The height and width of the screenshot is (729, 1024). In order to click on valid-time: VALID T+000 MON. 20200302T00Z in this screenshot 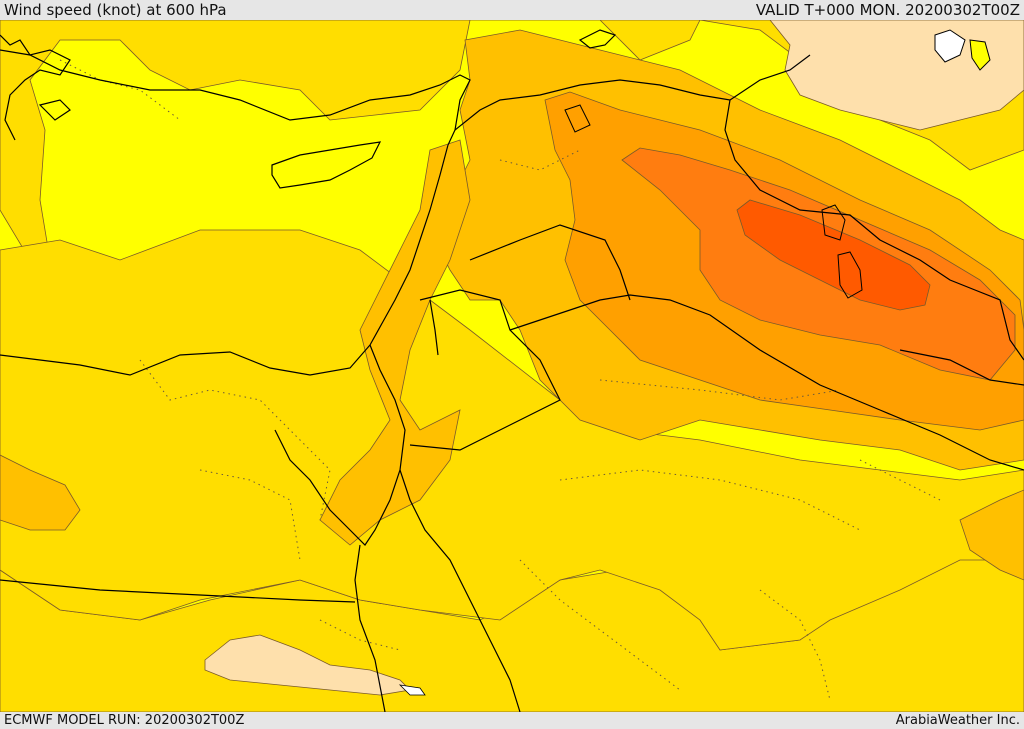, I will do `click(887, 10)`.